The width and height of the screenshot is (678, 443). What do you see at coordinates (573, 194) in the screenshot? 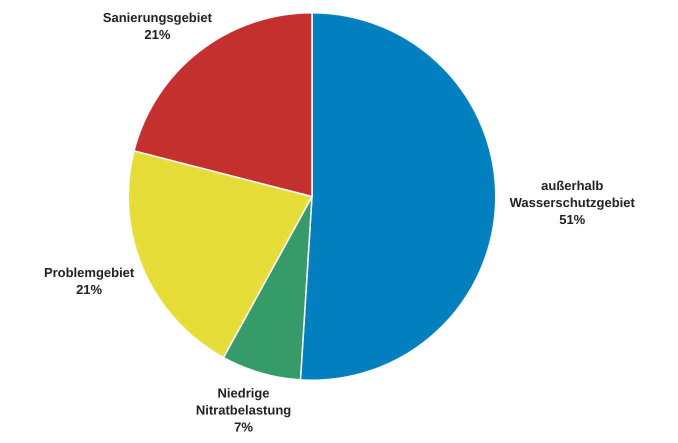
I see `slice-label: außerhalb Wasserschutzgebiet` at bounding box center [573, 194].